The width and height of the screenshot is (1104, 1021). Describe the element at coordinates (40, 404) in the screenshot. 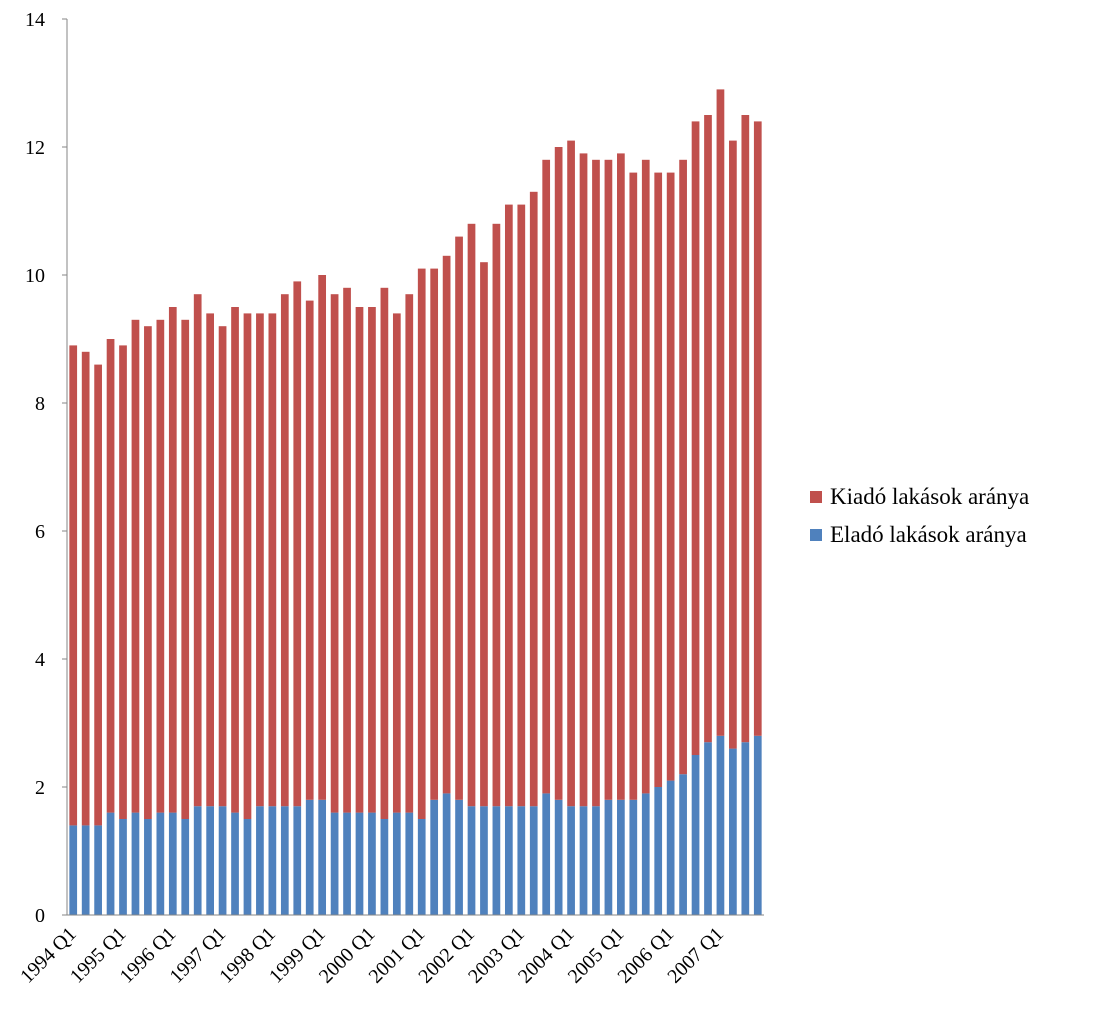

I see `y-tick-label: 8` at that location.